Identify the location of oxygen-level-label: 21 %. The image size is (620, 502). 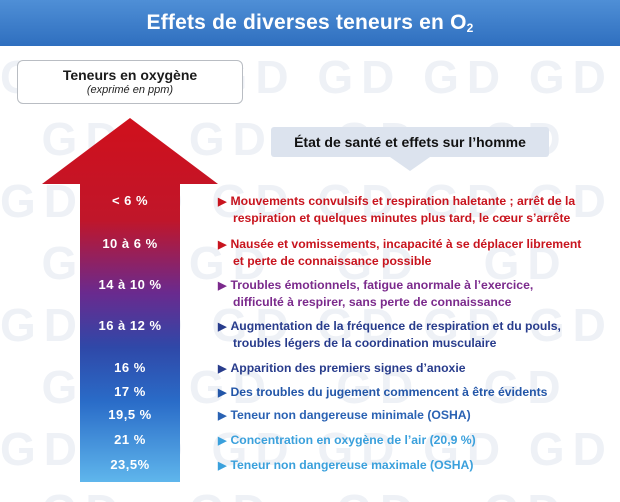
(130, 439).